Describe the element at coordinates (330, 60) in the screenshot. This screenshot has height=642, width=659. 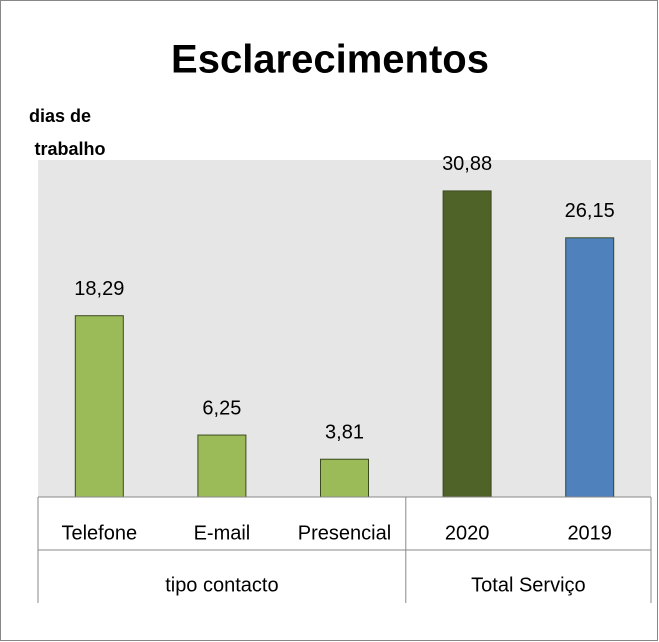
I see `chart-title: Esclarecimentos` at that location.